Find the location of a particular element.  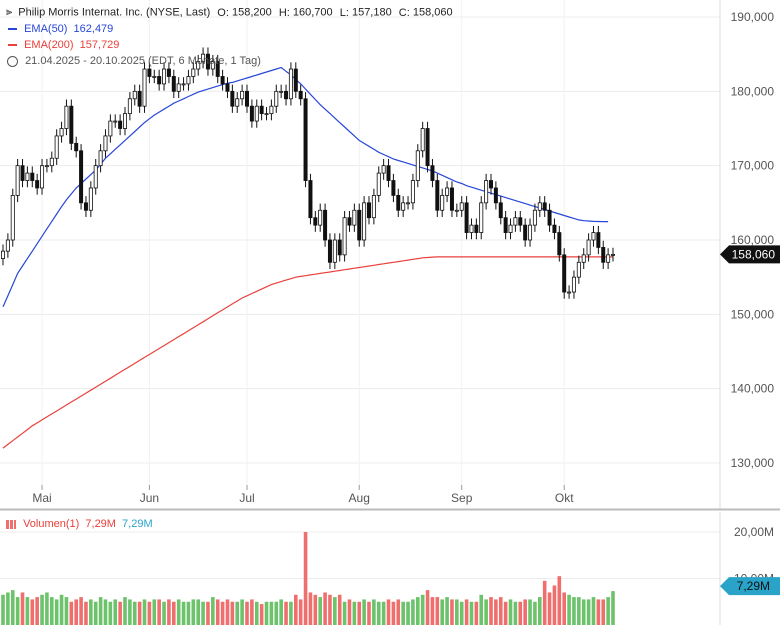

last-price-badge is located at coordinates (750, 254).